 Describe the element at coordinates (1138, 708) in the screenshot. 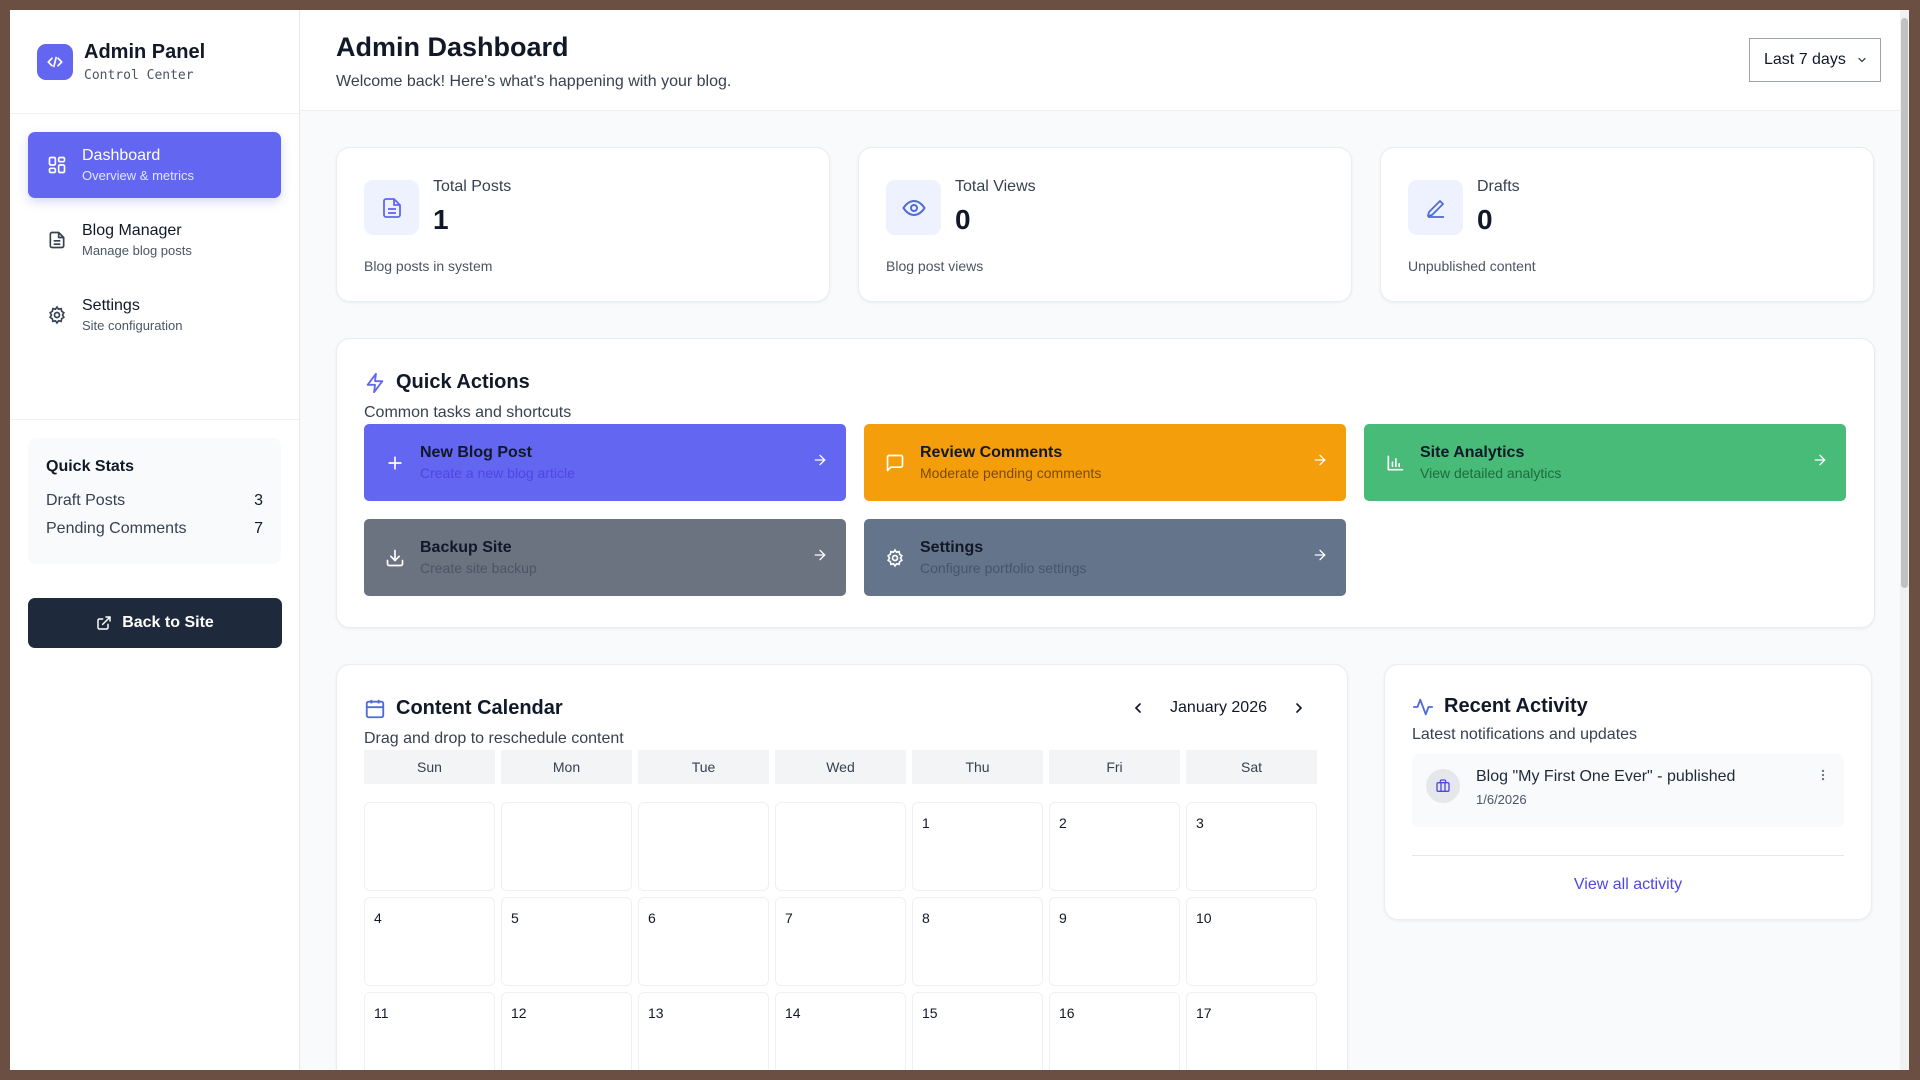

I see `prev-month-button` at that location.